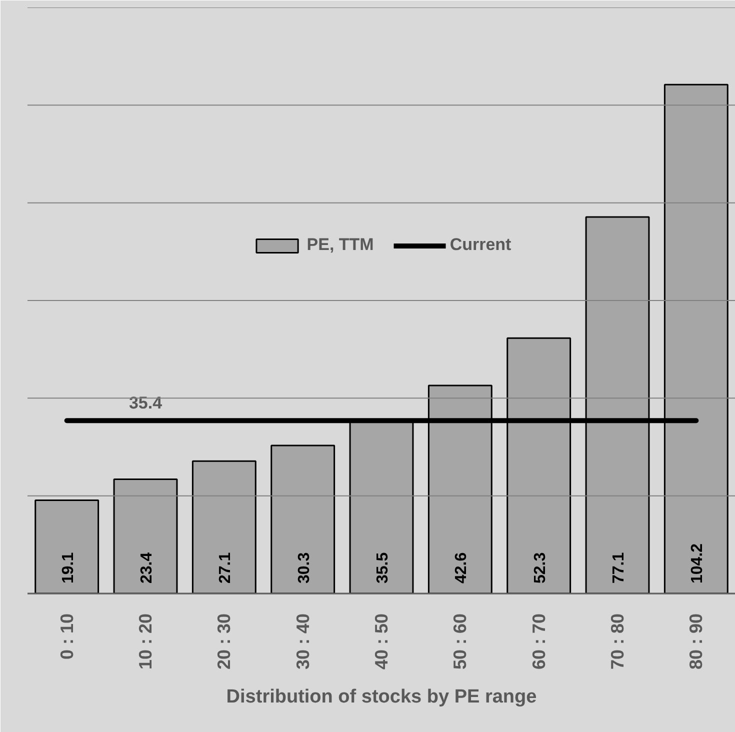 The height and width of the screenshot is (732, 735). What do you see at coordinates (461, 568) in the screenshot?
I see `data-label: 42.6` at bounding box center [461, 568].